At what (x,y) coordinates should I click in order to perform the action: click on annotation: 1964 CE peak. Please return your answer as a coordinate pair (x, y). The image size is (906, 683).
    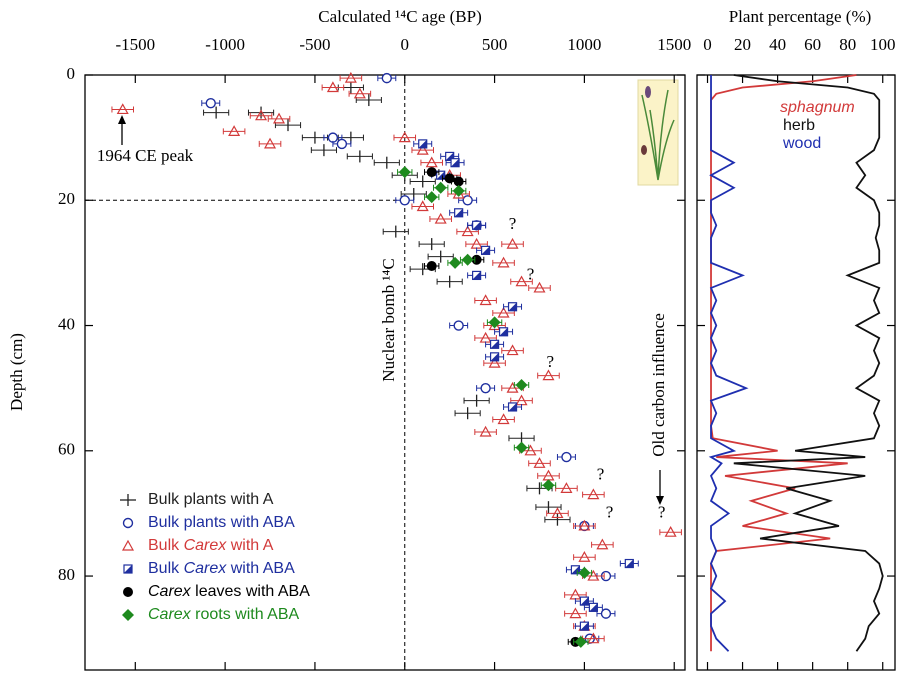
    Looking at the image, I should click on (145, 155).